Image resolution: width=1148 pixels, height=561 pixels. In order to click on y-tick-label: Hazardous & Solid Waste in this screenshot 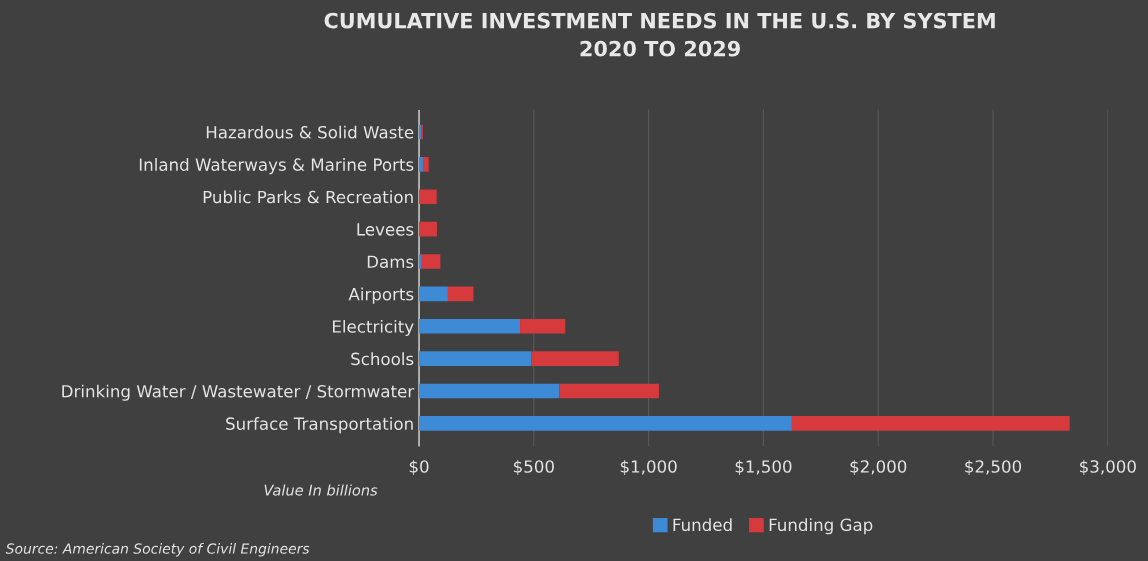, I will do `click(310, 132)`.